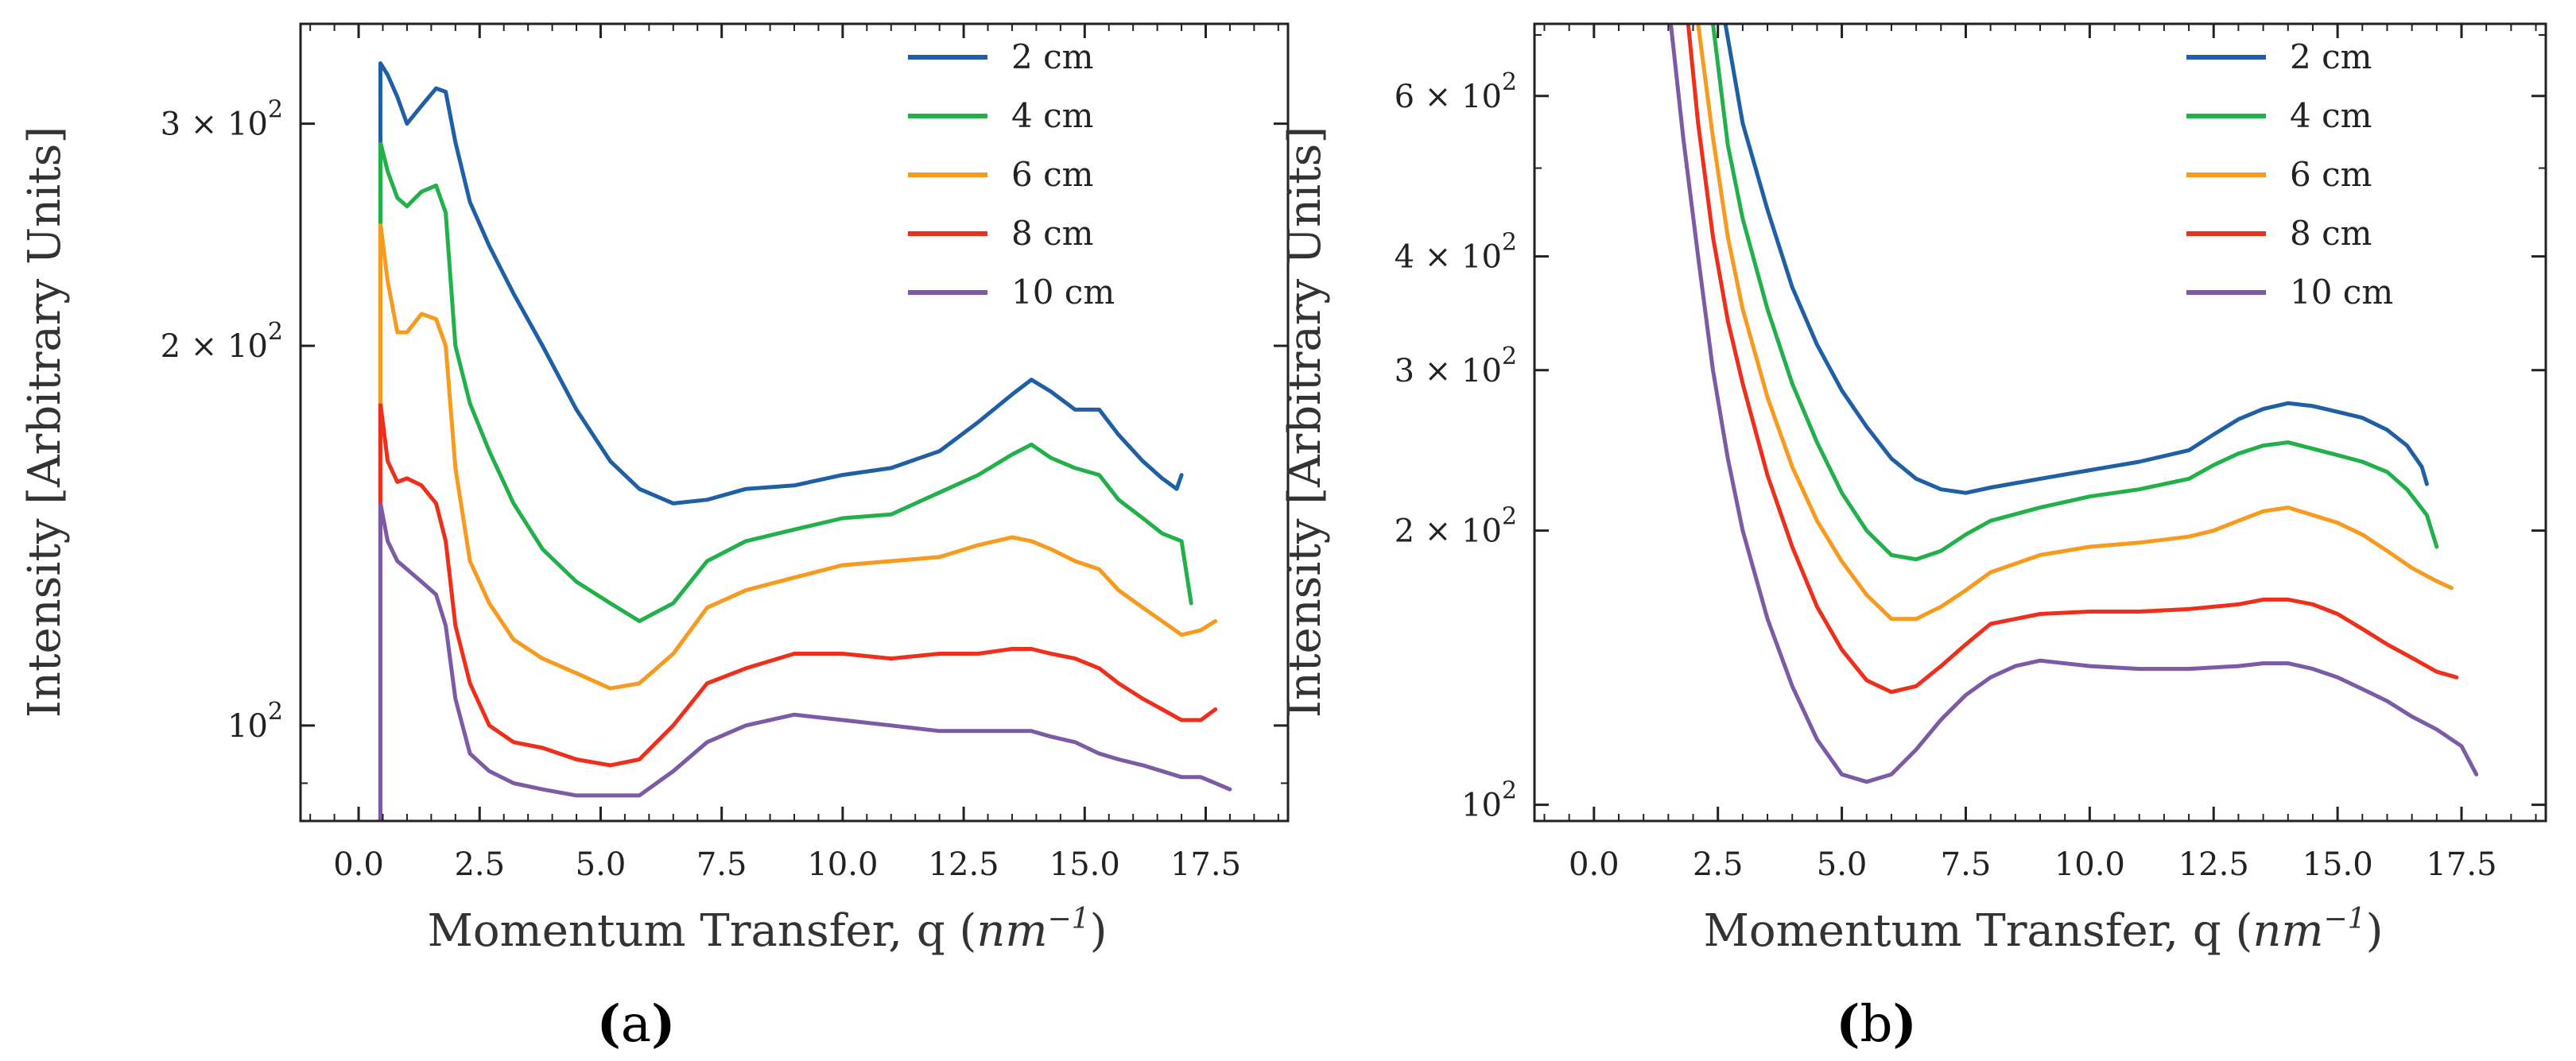  What do you see at coordinates (637, 1024) in the screenshot?
I see `panel-label-a: (a)` at bounding box center [637, 1024].